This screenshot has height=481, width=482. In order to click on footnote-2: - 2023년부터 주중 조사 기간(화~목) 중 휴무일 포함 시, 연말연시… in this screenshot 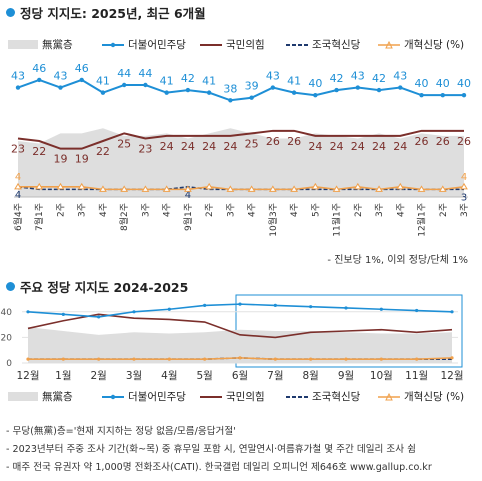, I will do `click(211, 449)`.